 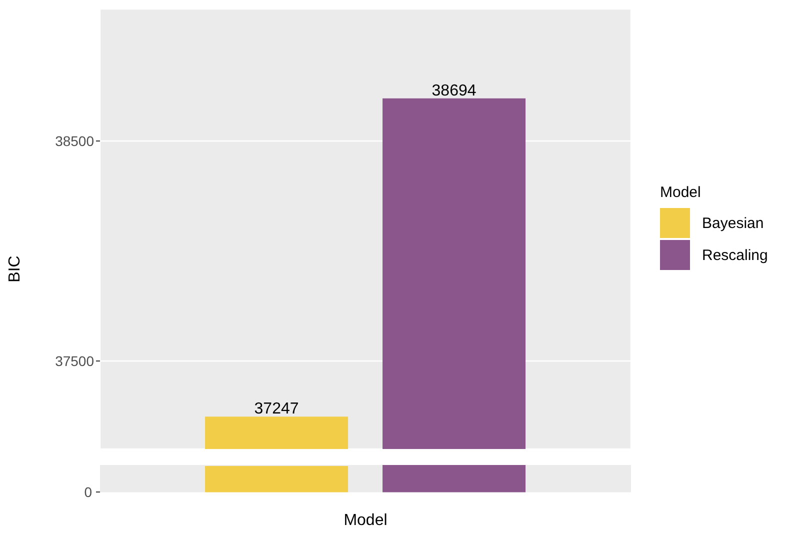 What do you see at coordinates (88, 492) in the screenshot?
I see `ref-line-label: 0` at bounding box center [88, 492].